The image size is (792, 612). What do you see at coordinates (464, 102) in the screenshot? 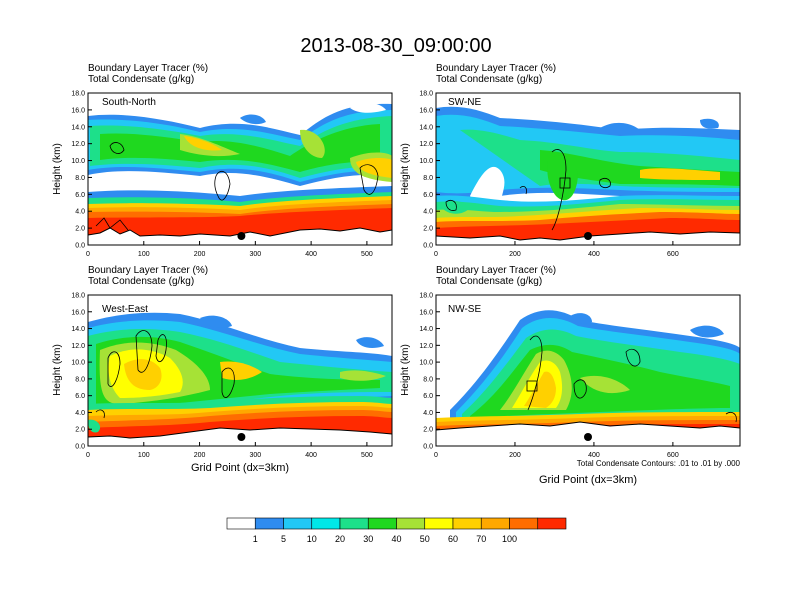
I see `panel-label: SW-NE` at bounding box center [464, 102].